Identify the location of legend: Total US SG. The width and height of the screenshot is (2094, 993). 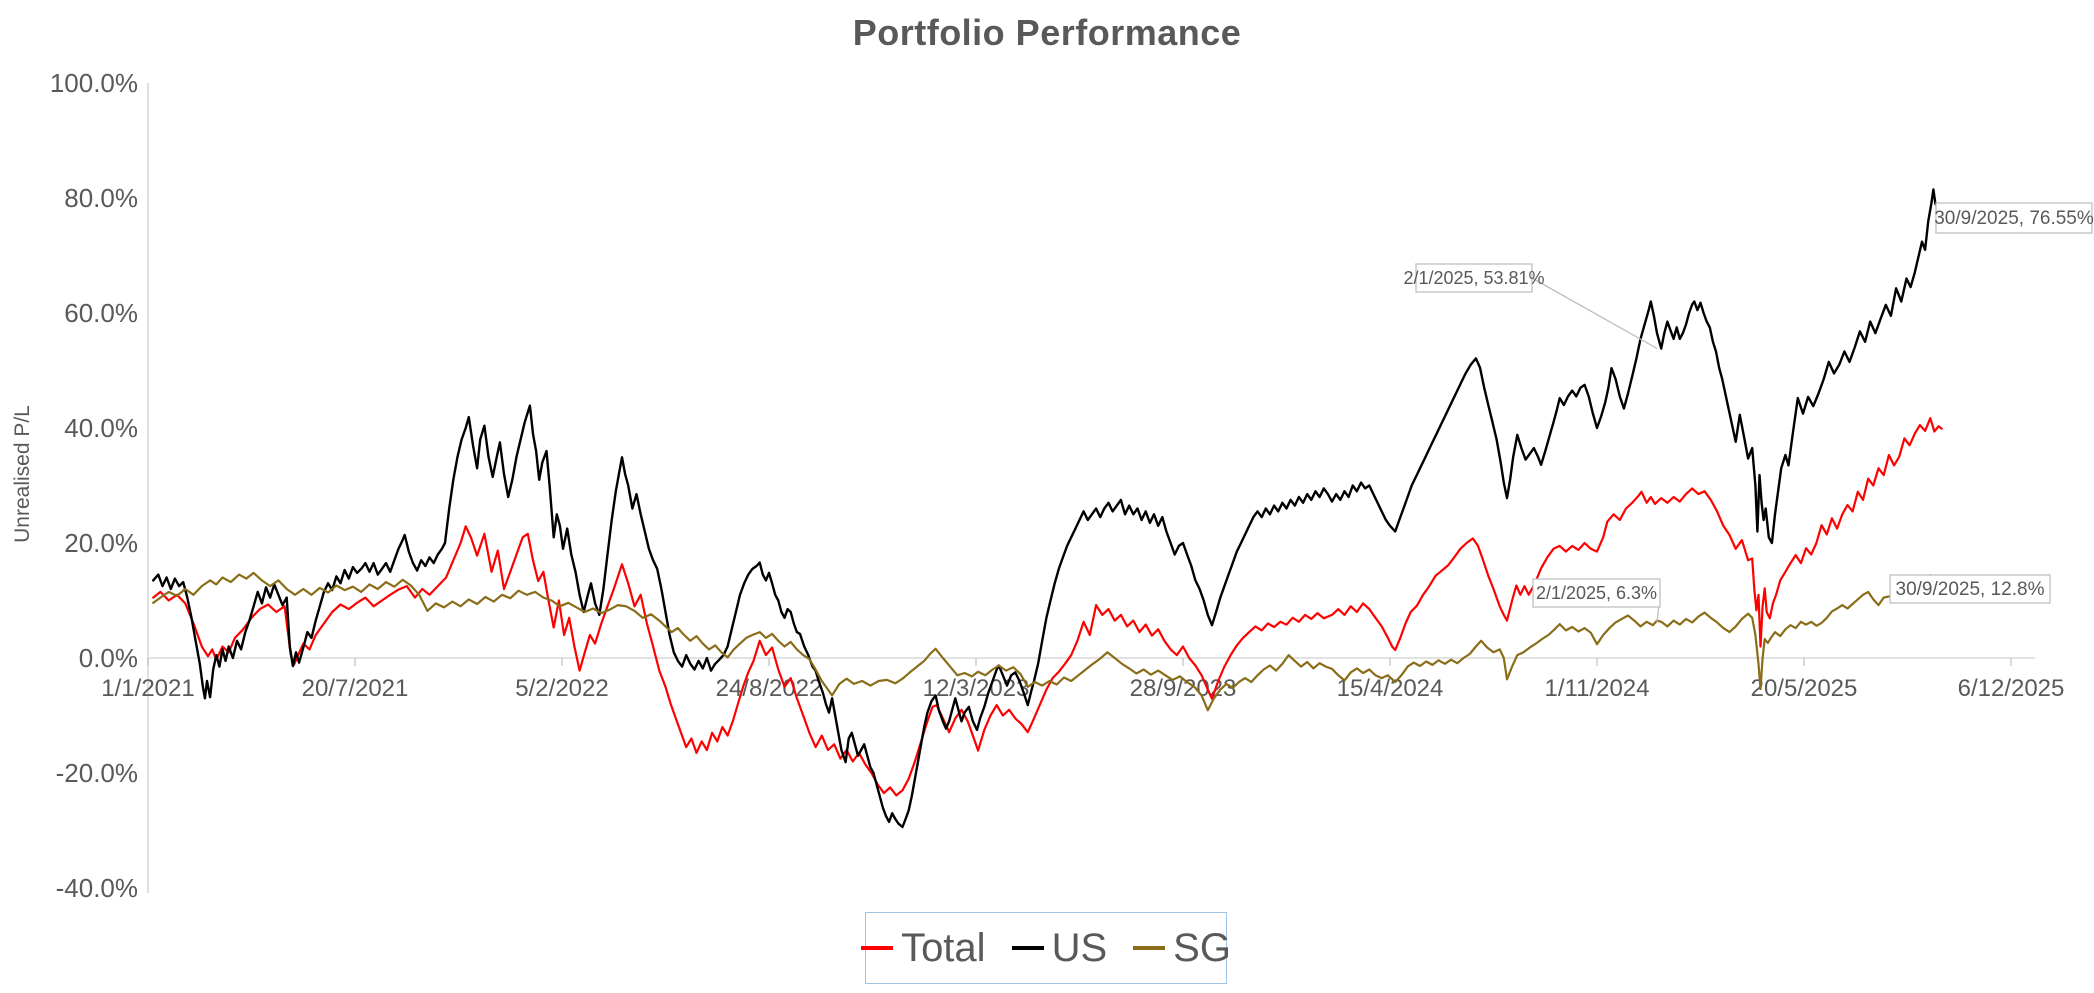
(1046, 948).